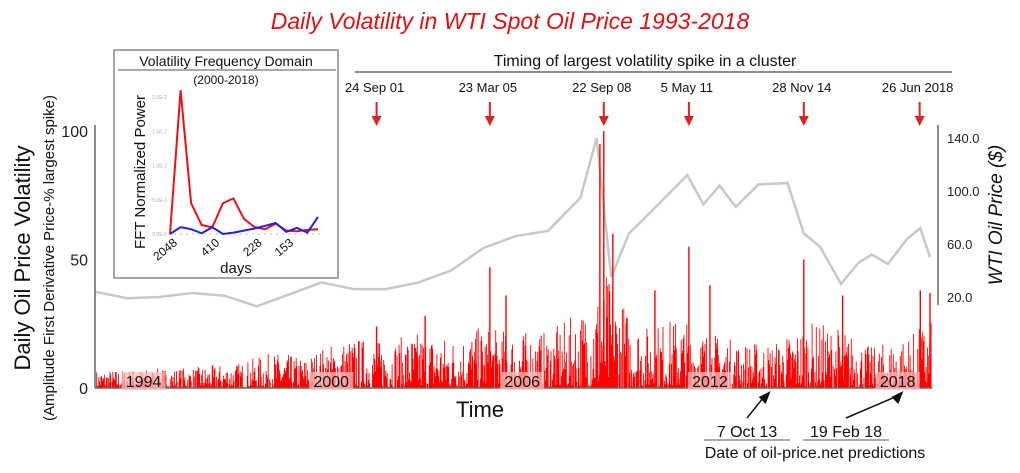  I want to click on year-label: 2018, so click(898, 382).